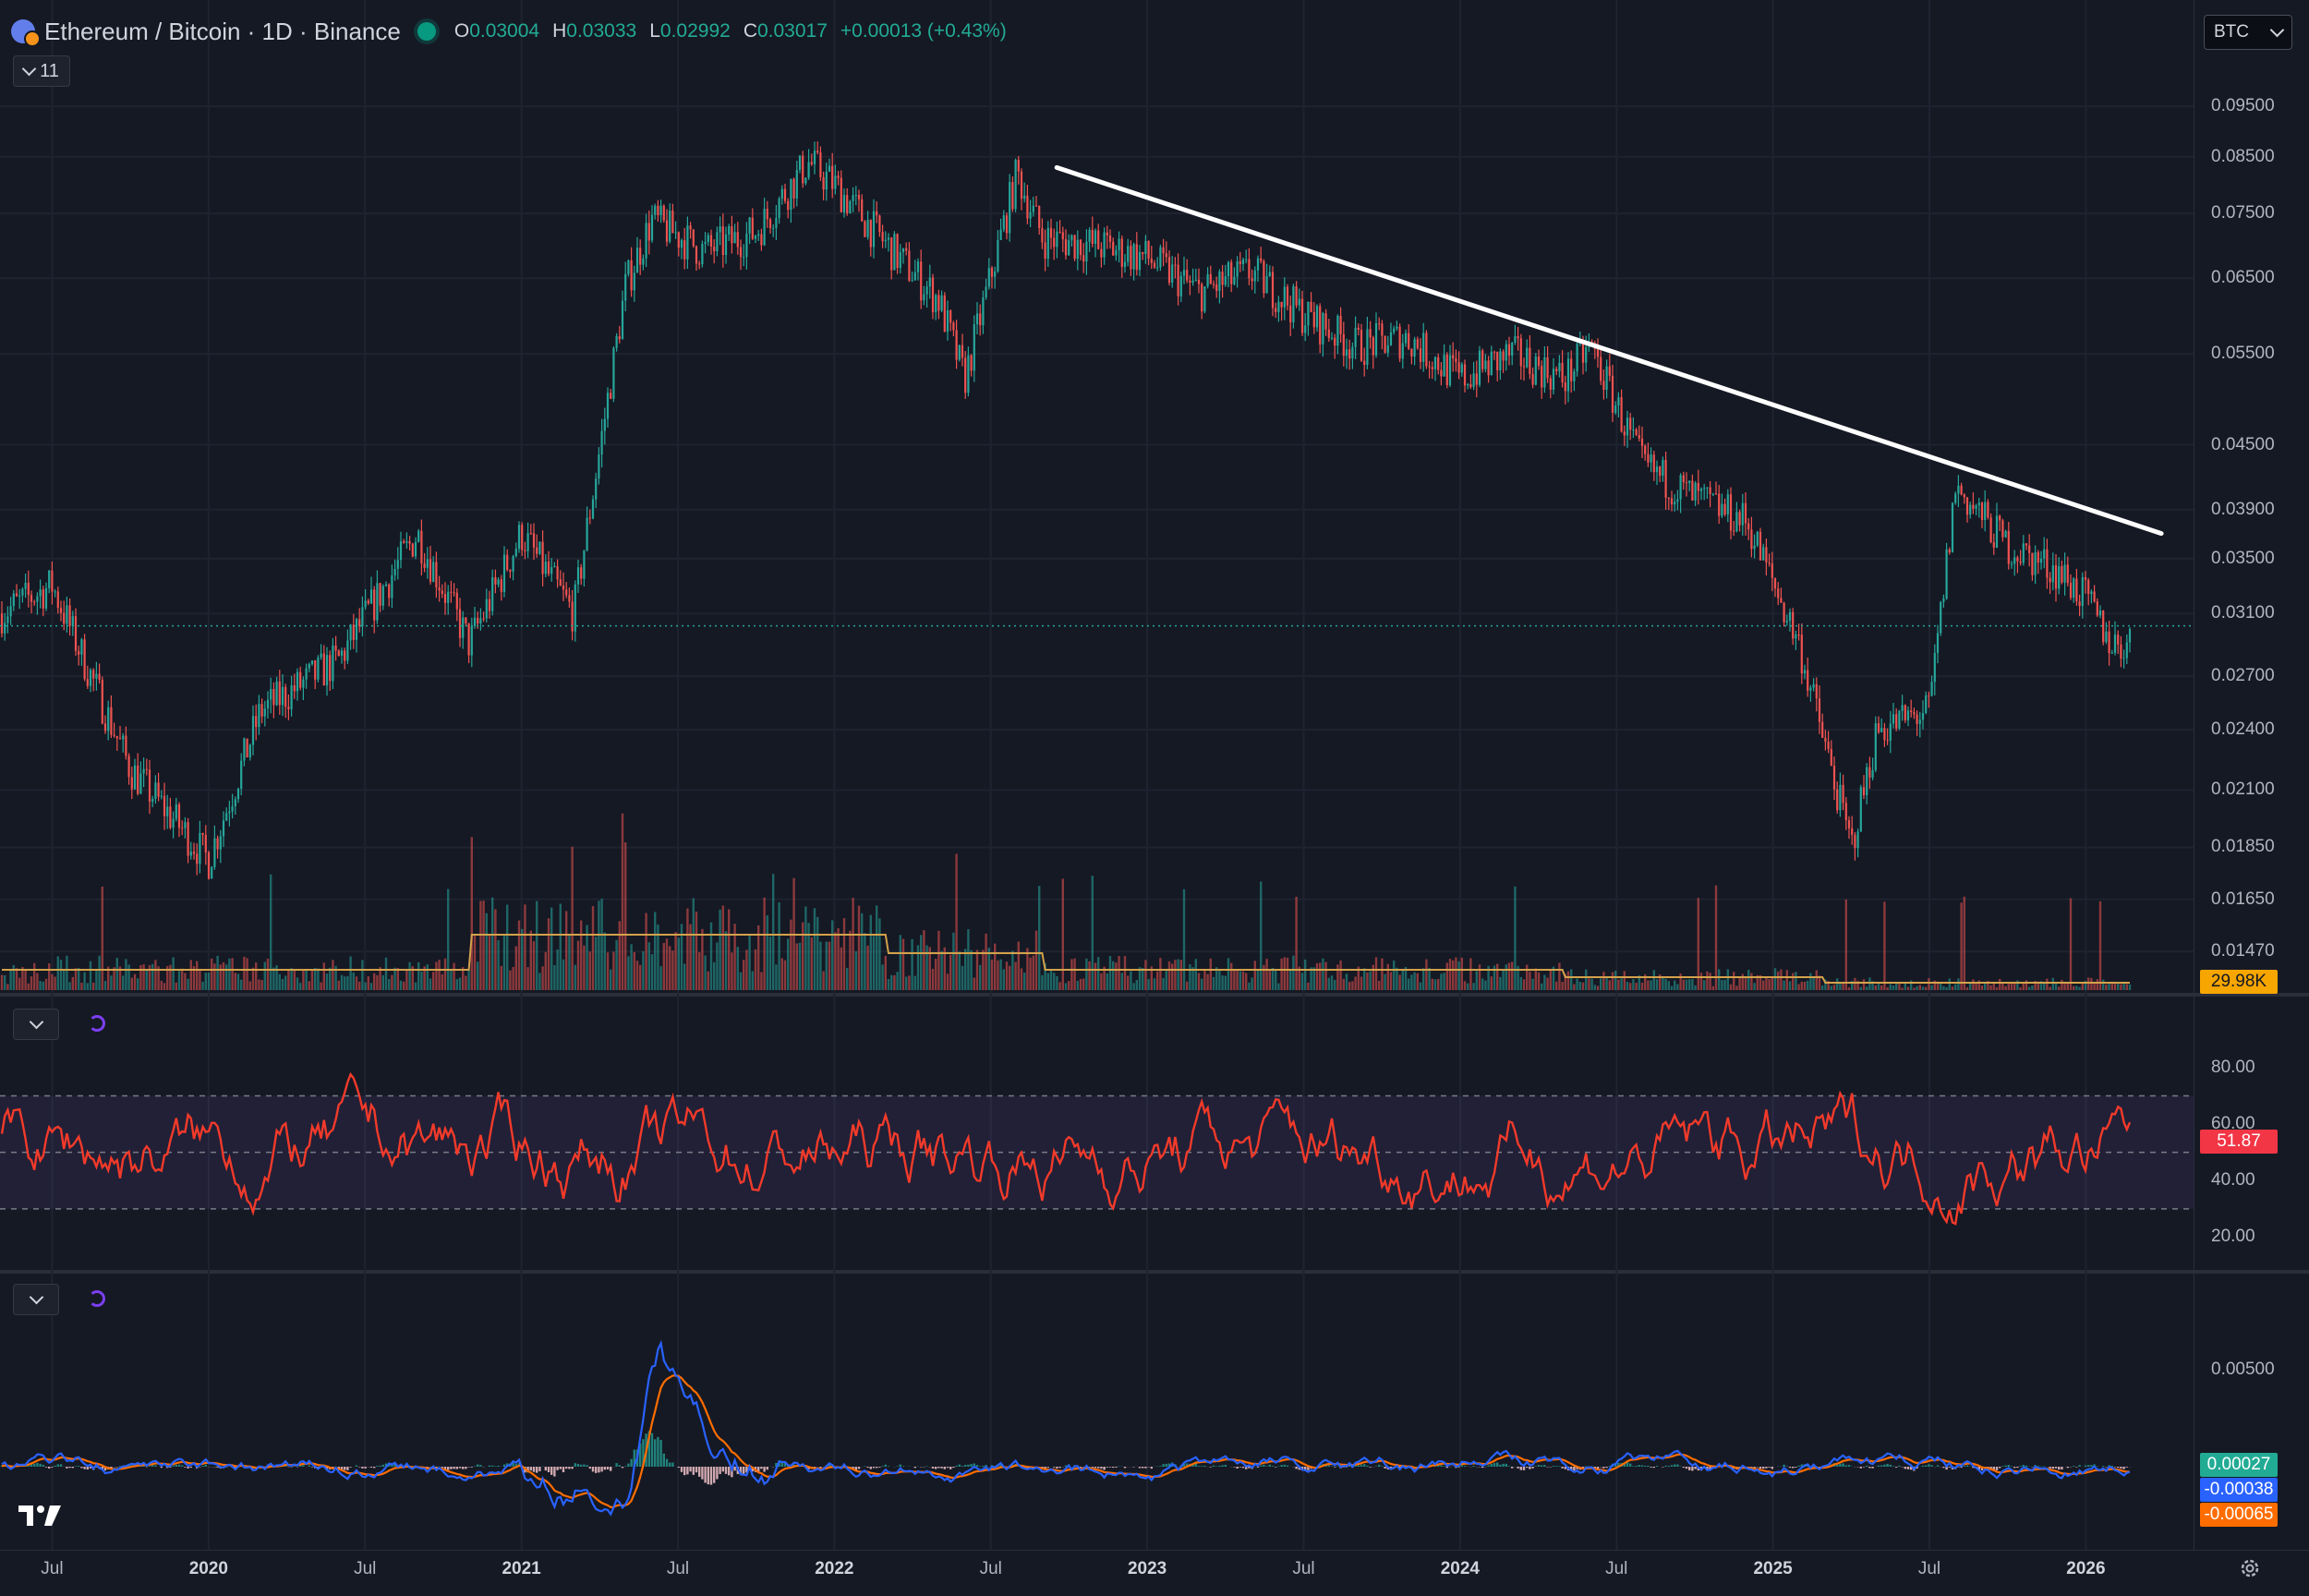  Describe the element at coordinates (1154, 995) in the screenshot. I see `pane-separator-rsi` at that location.